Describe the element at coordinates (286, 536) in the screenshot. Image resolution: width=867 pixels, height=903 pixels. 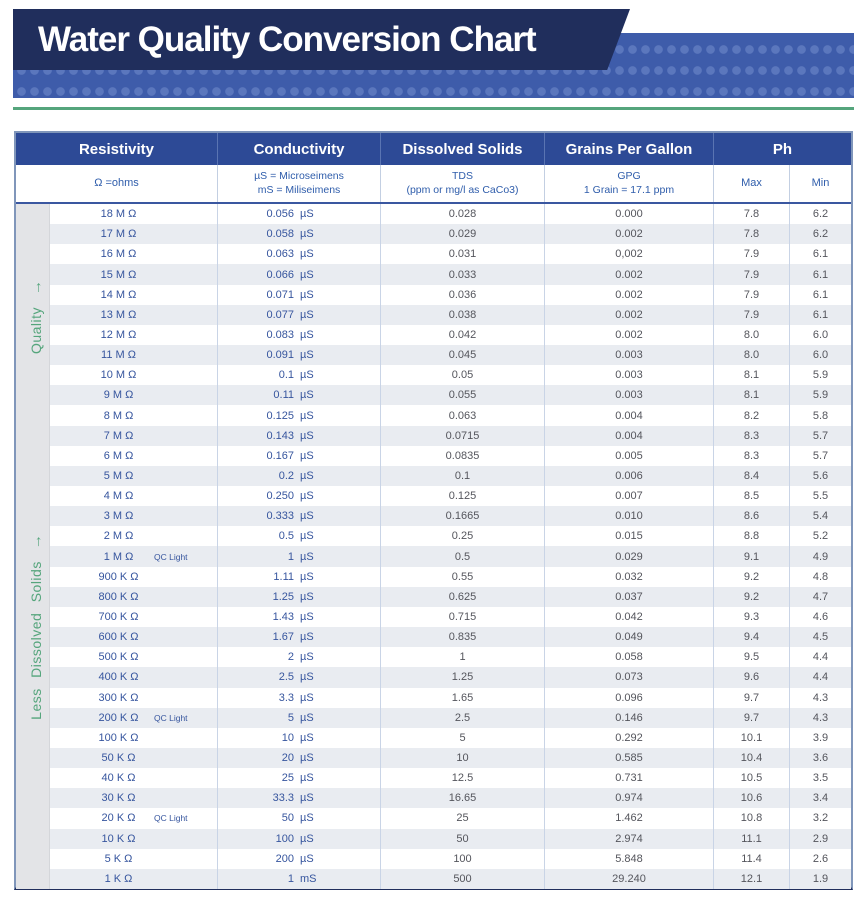
I see `conductivity-value: 0.5` at that location.